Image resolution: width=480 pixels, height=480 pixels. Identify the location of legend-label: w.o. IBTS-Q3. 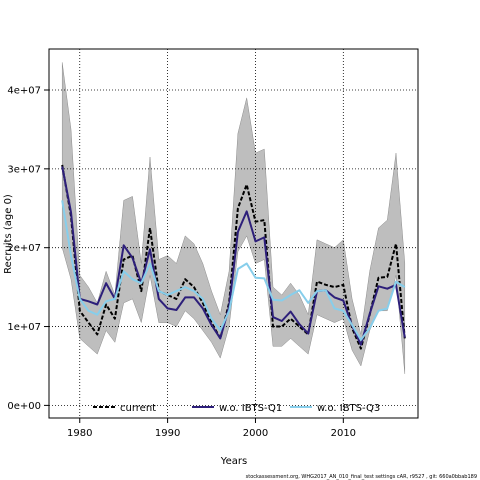
(348, 408).